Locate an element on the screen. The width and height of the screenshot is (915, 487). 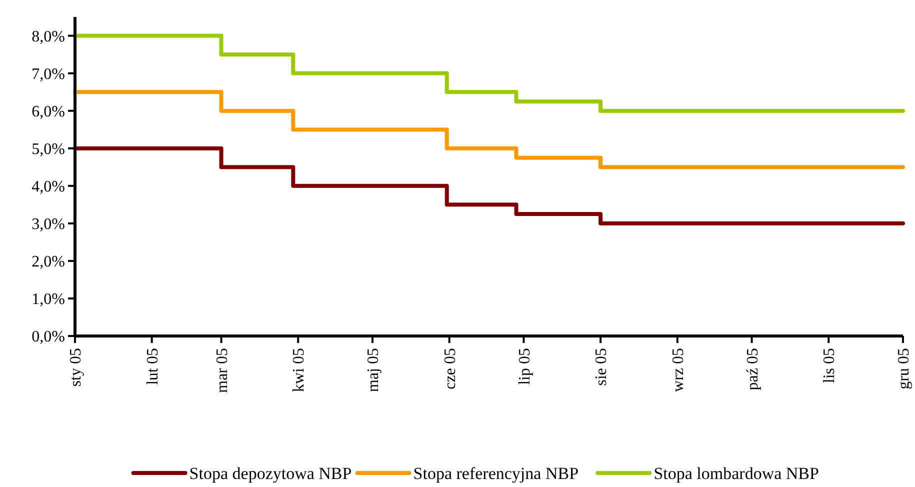
y-tick-label: 1,0% is located at coordinates (48, 299).